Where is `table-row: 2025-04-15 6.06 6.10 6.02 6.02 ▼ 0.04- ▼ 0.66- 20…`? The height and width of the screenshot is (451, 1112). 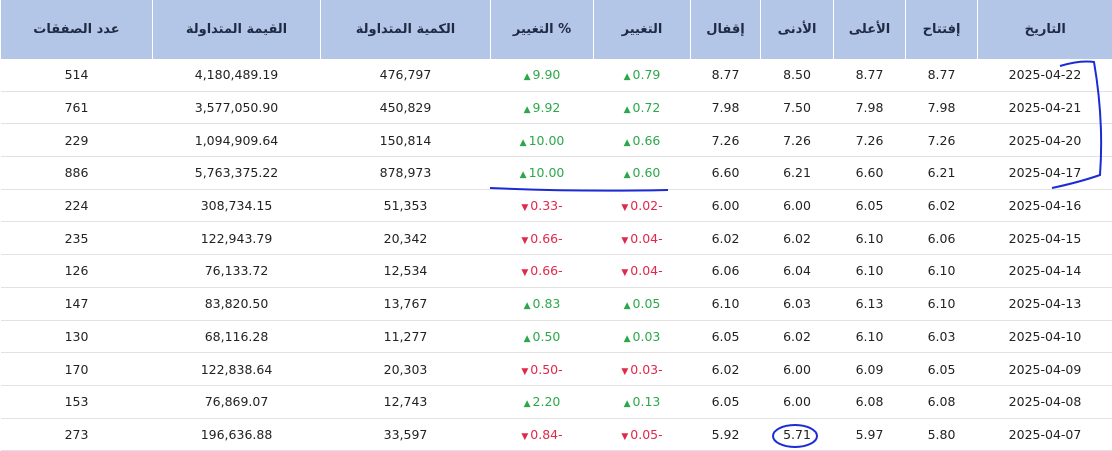 table-row: 2025-04-15 6.06 6.10 6.02 6.02 ▼ 0.04- ▼ 0.66- 20… is located at coordinates (556, 238).